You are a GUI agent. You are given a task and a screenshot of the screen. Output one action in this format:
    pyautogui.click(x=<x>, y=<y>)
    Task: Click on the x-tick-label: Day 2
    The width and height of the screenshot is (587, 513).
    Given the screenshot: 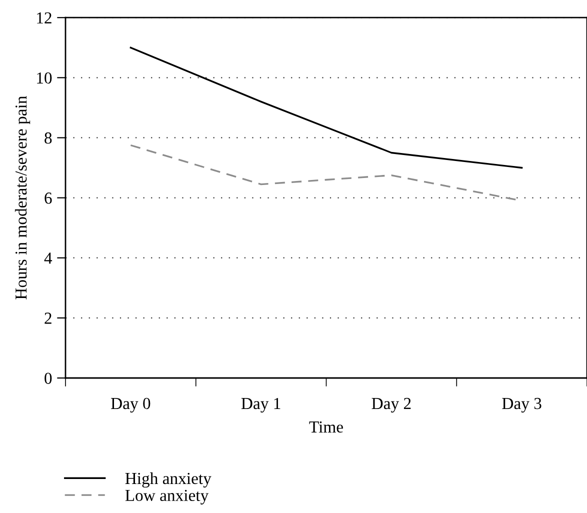 What is the action you would take?
    pyautogui.click(x=391, y=405)
    